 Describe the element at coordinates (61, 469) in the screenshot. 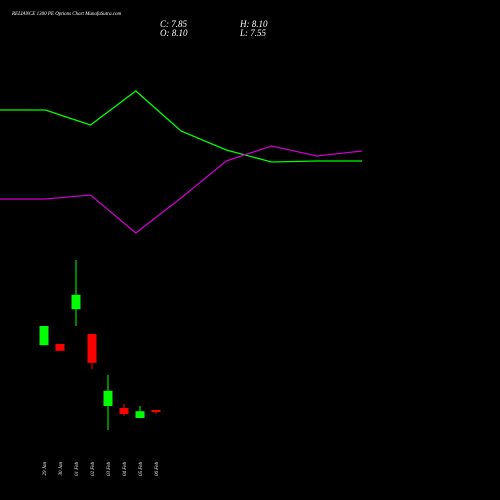

I see `x-tick-label: 30 Jan` at that location.